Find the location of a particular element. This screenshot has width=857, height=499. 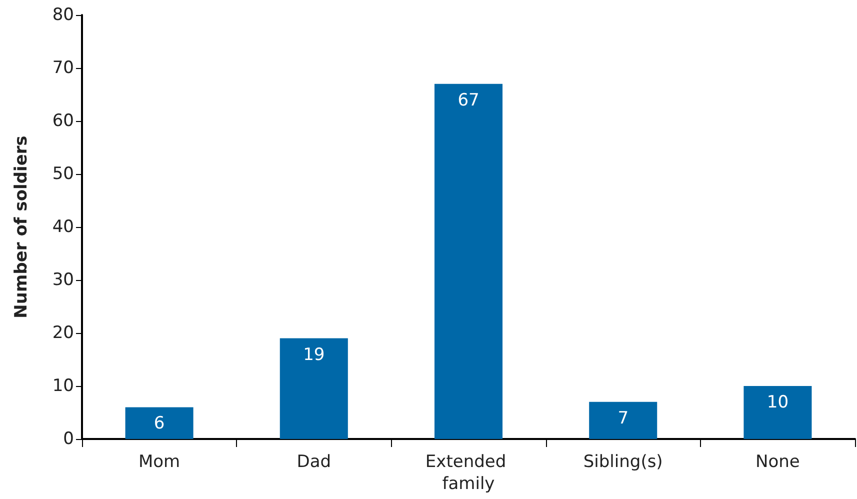

x-tick-label: Sibling(s) is located at coordinates (623, 462).